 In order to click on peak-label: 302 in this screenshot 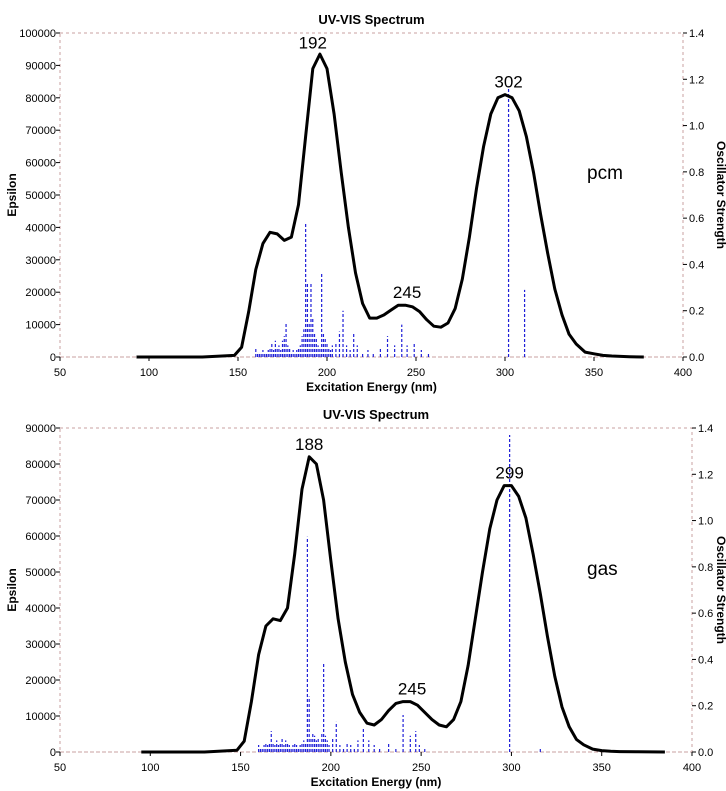, I will do `click(508, 82)`.